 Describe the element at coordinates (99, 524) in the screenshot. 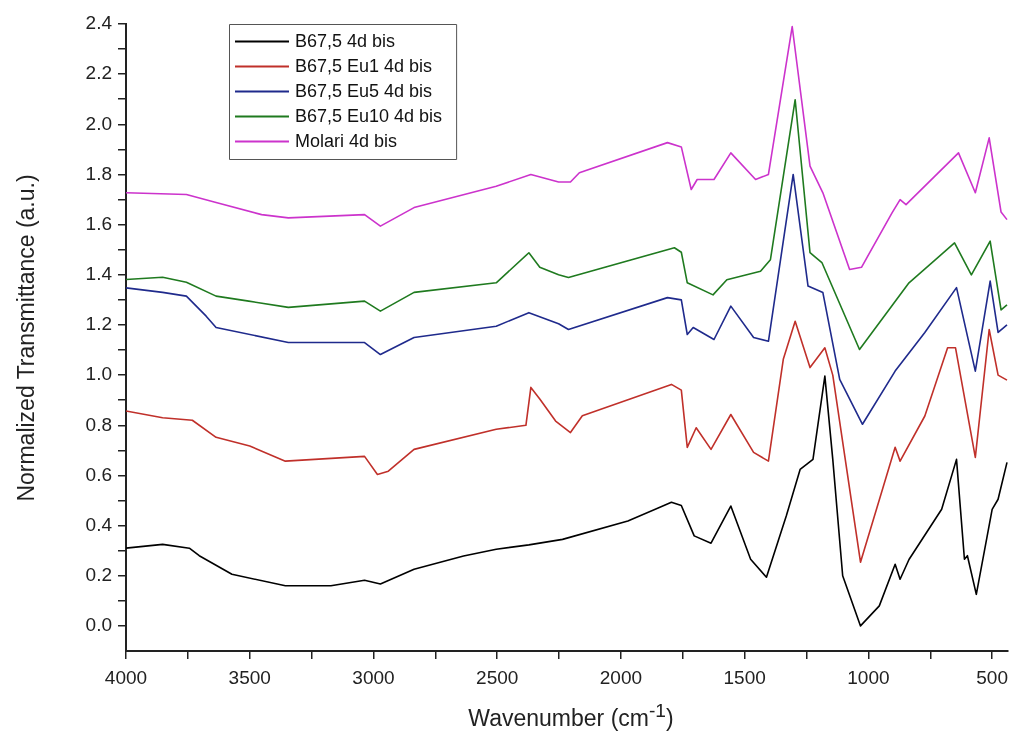

I see `y-tick-label: 0.4` at that location.